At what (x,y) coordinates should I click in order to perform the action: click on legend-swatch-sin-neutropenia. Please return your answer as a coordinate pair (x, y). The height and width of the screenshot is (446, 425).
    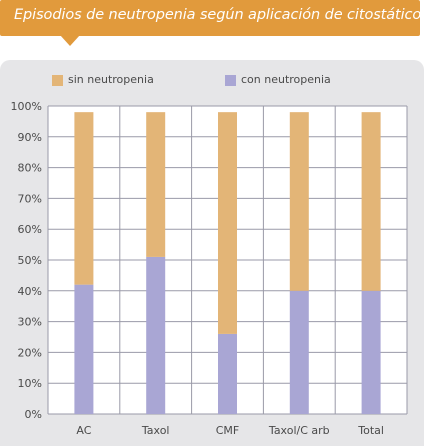
    Looking at the image, I should click on (57, 80).